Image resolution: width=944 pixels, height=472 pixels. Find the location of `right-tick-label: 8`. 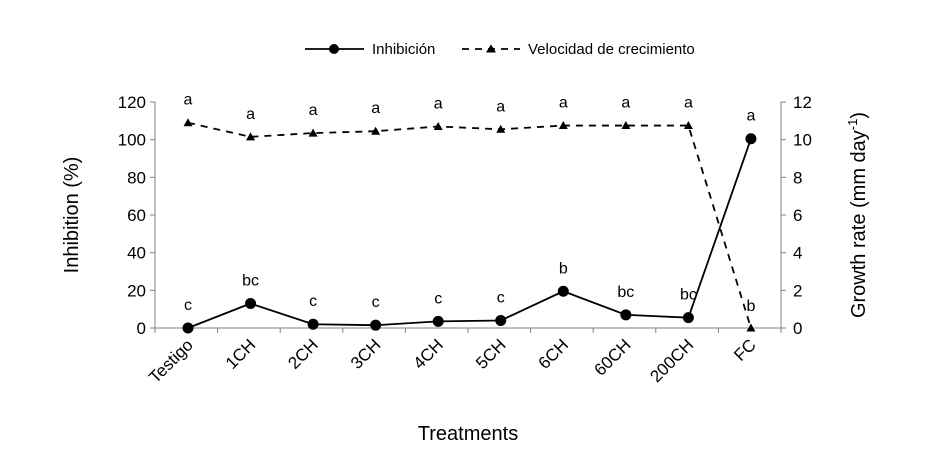

right-tick-label: 8 is located at coordinates (797, 177).